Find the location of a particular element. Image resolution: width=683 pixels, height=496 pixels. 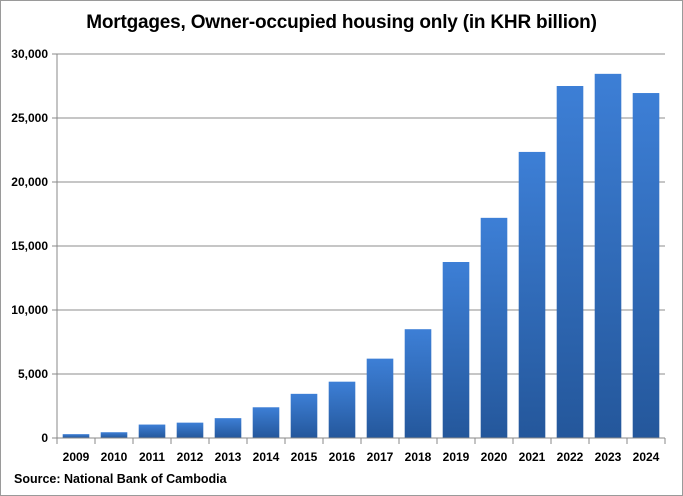

bar-2013 is located at coordinates (228, 428).